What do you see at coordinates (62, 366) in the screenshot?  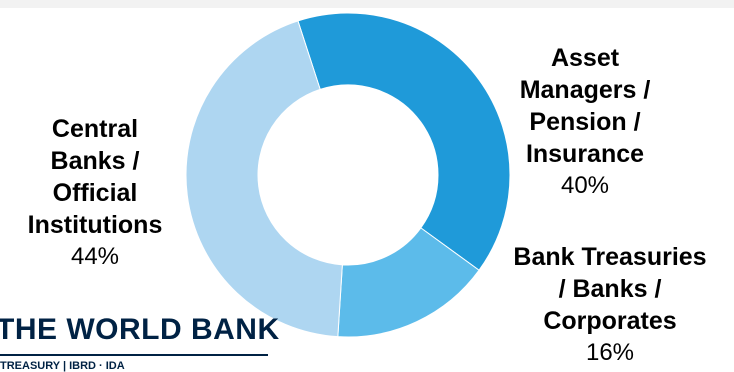 I see `world-bank-logo-subtitle: TREASURY | IBRD · IDA` at bounding box center [62, 366].